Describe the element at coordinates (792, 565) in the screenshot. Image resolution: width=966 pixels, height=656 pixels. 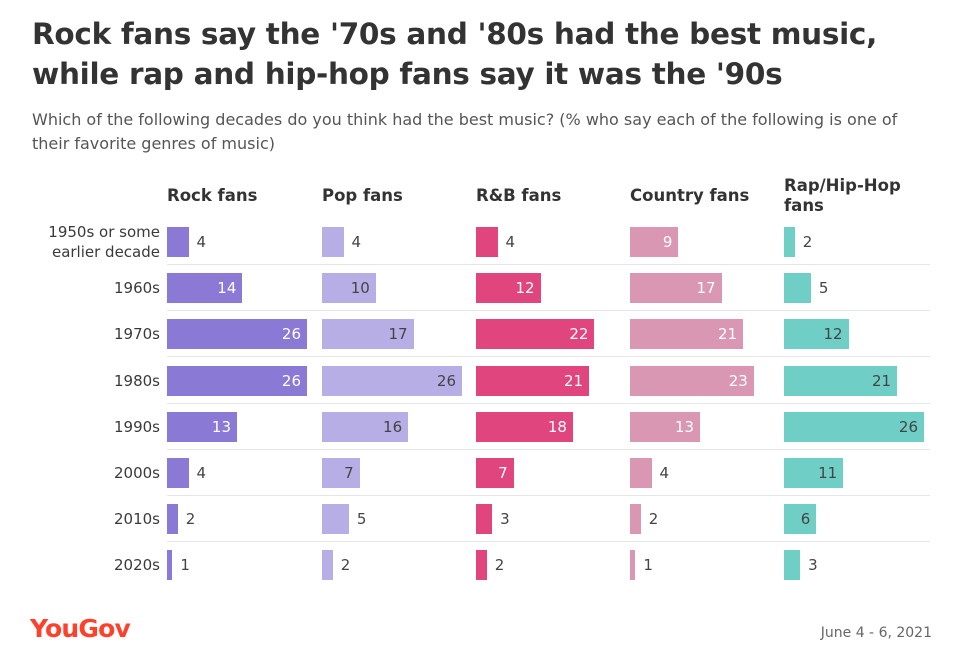
I see `bar-rap-hip-hop-fans-2020s` at that location.